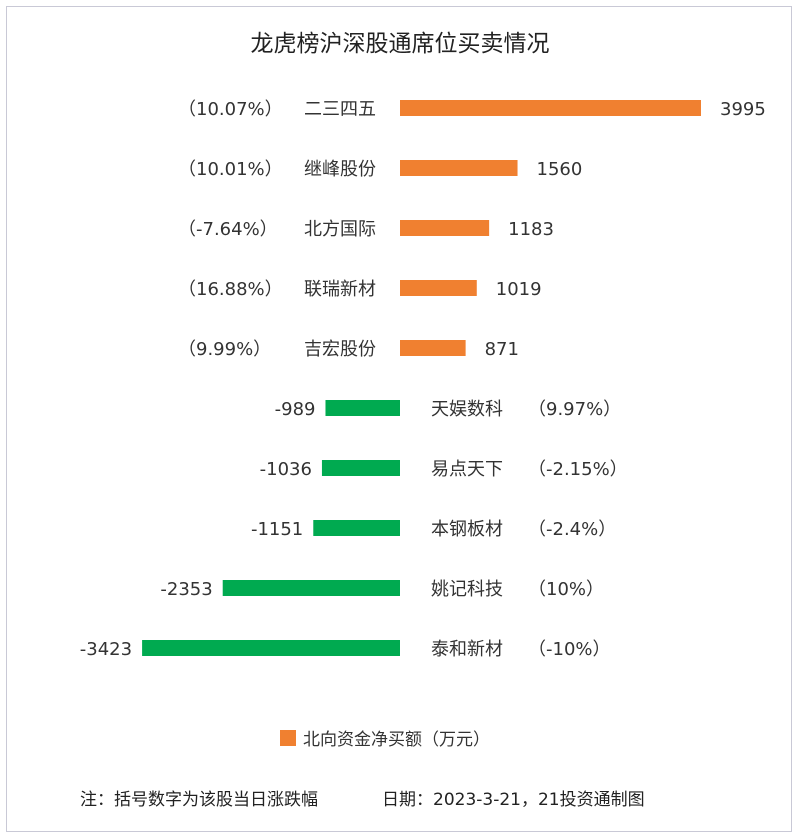  What do you see at coordinates (519, 289) in the screenshot?
I see `value-label: 1019` at bounding box center [519, 289].